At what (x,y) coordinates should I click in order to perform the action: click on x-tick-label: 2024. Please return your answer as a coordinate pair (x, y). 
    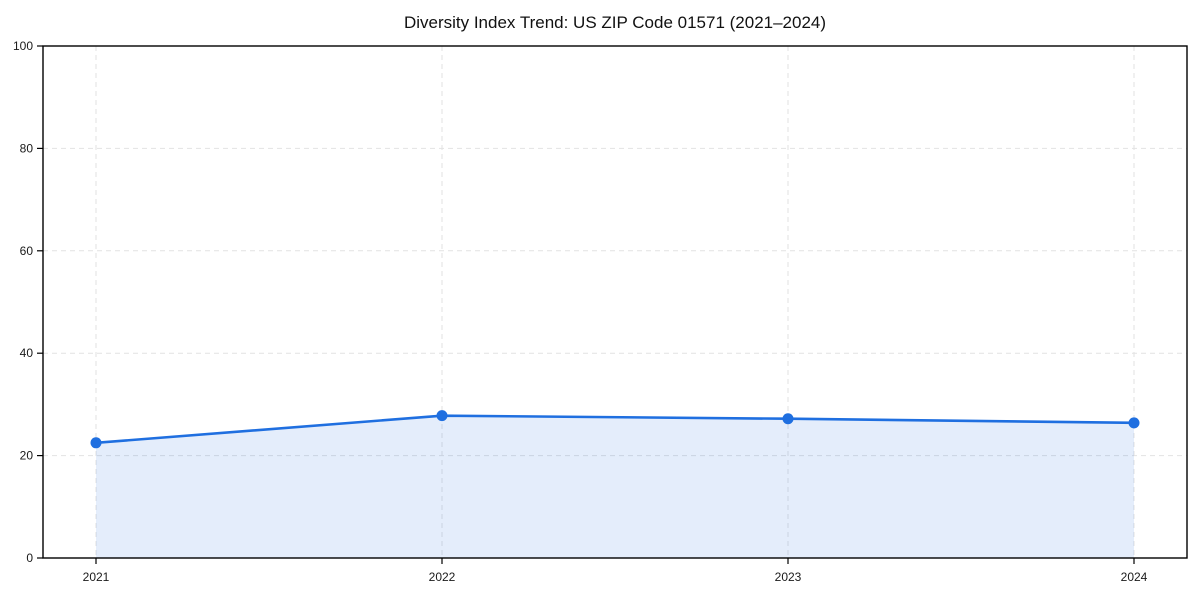
    Looking at the image, I should click on (1134, 577).